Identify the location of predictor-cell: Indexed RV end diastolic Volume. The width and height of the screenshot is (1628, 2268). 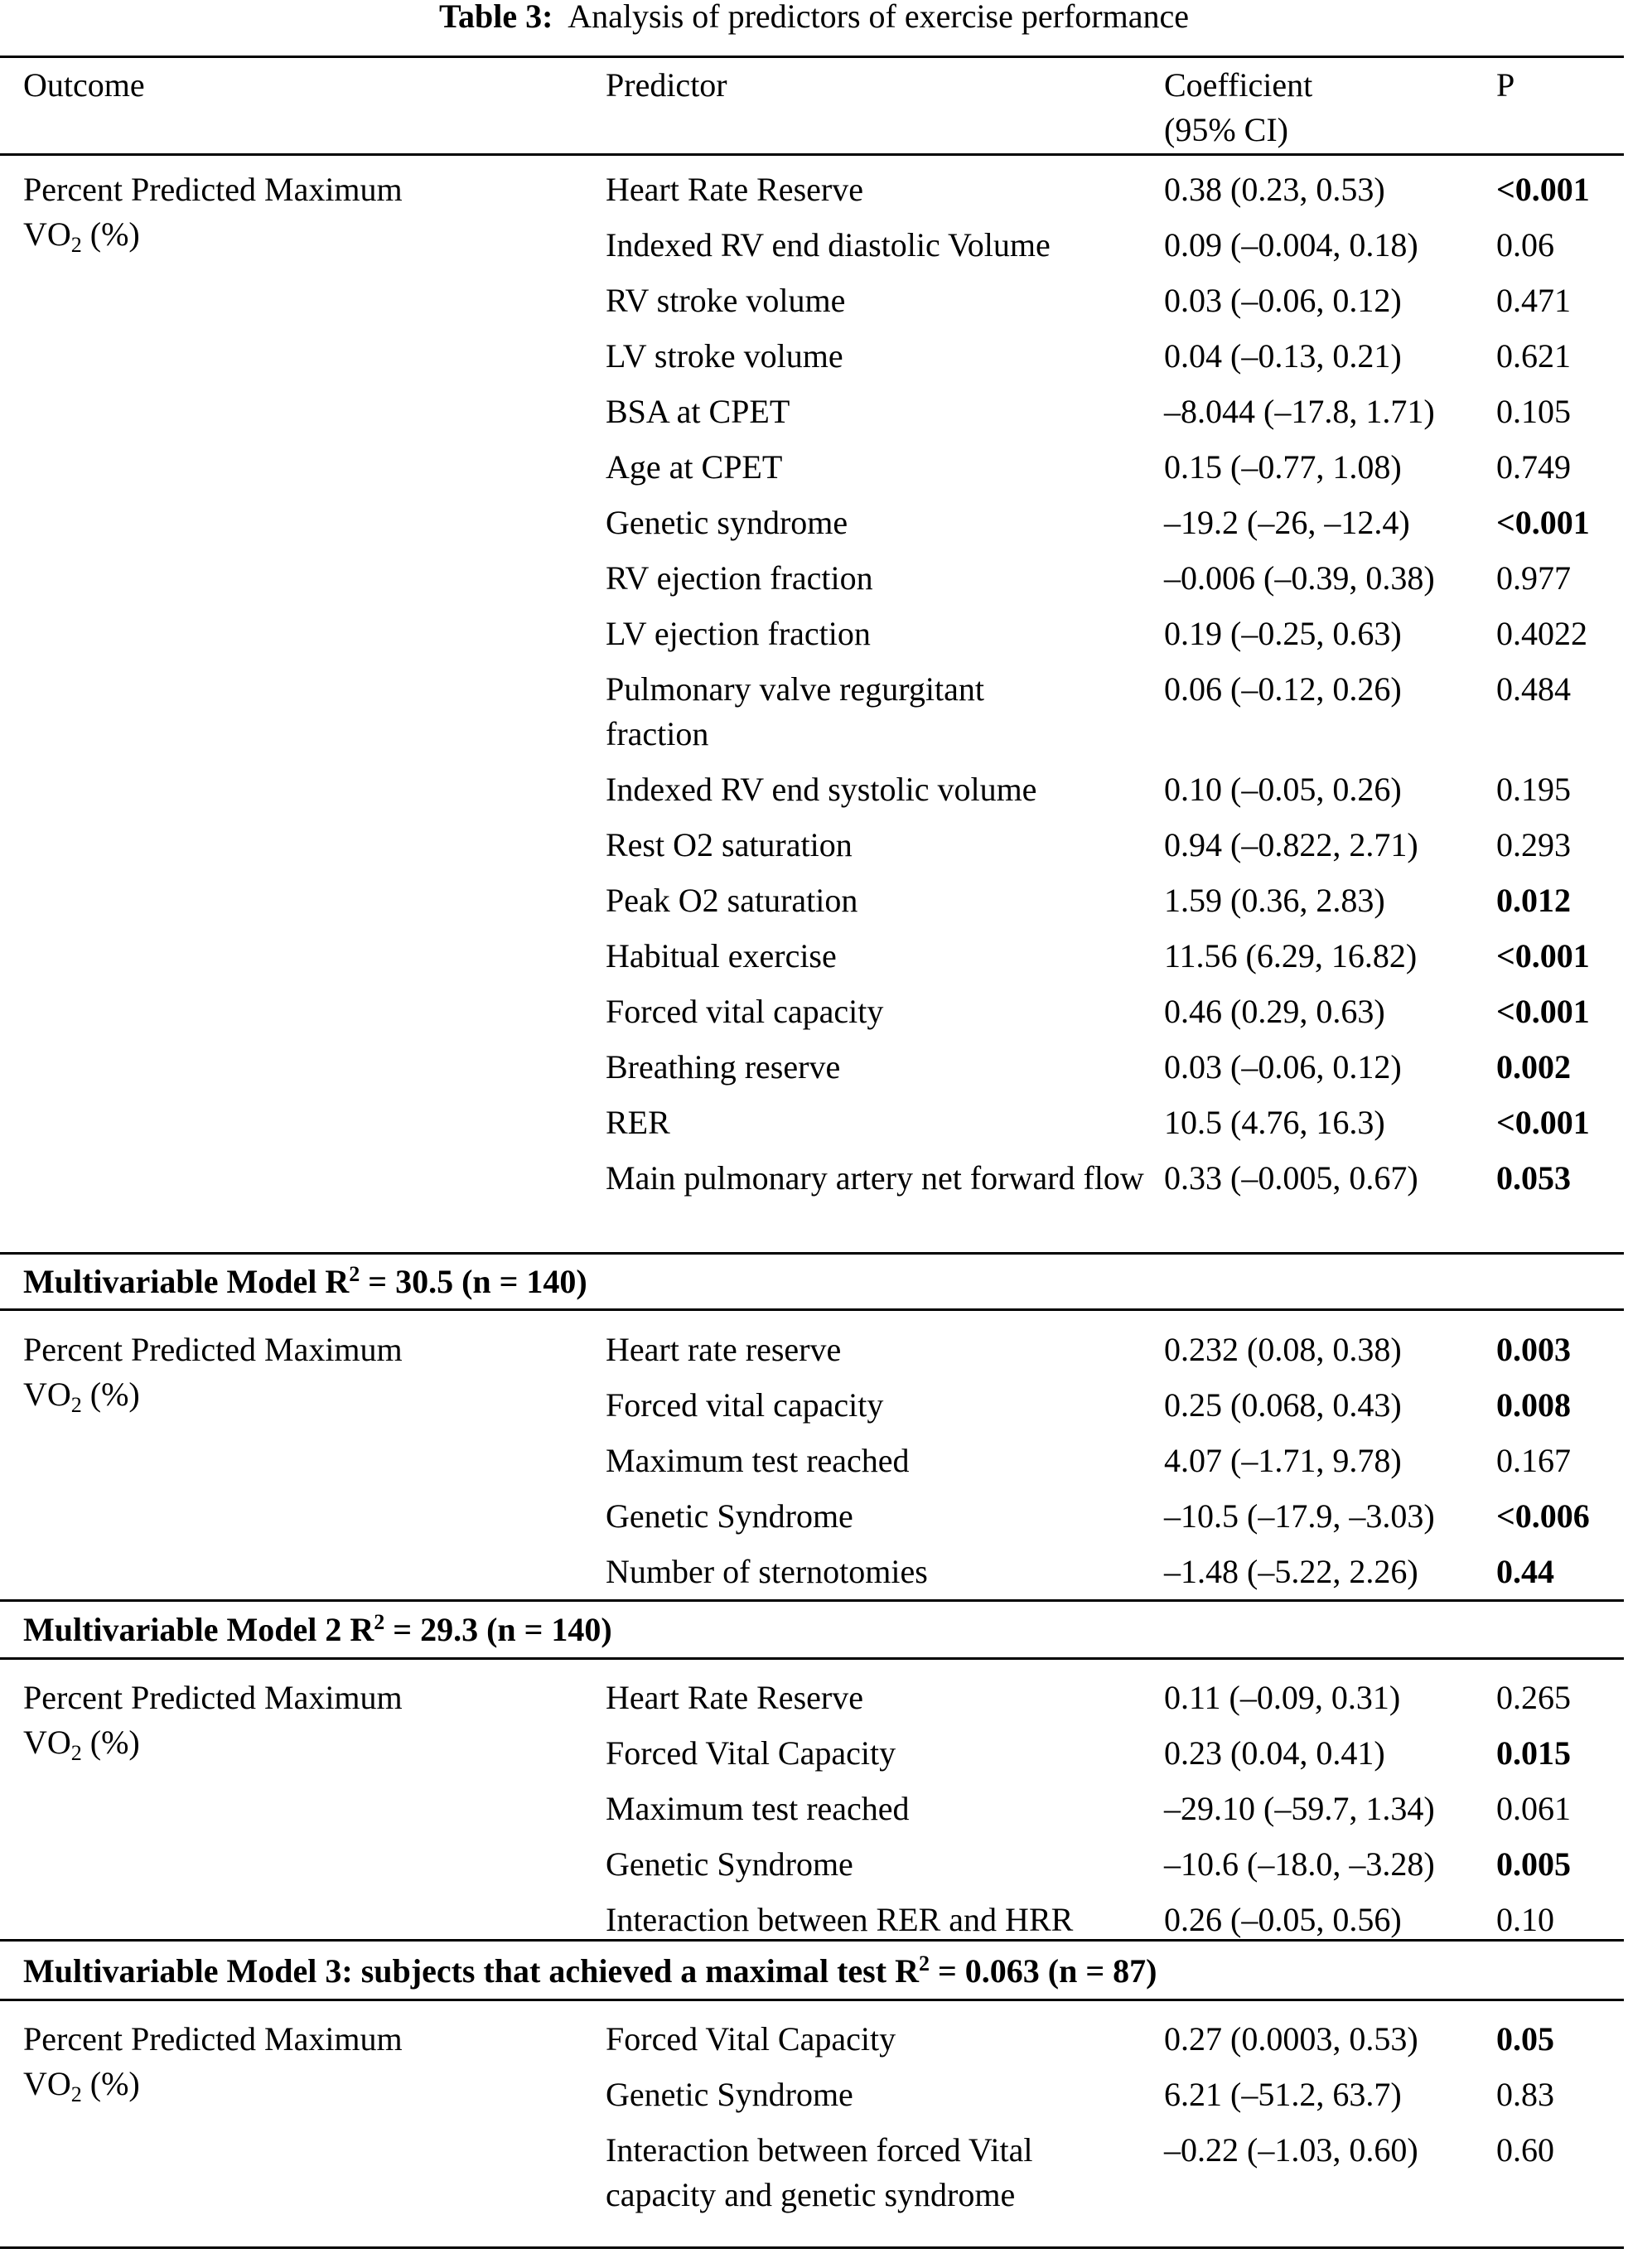
(828, 245).